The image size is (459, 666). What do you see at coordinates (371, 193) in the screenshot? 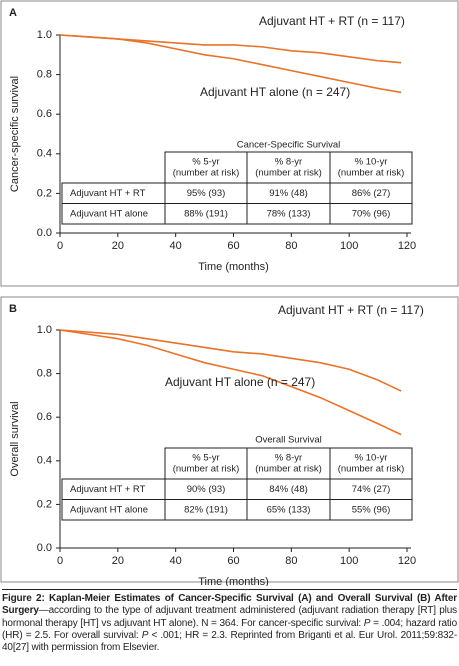
I see `table-cell: 86% (27)` at bounding box center [371, 193].